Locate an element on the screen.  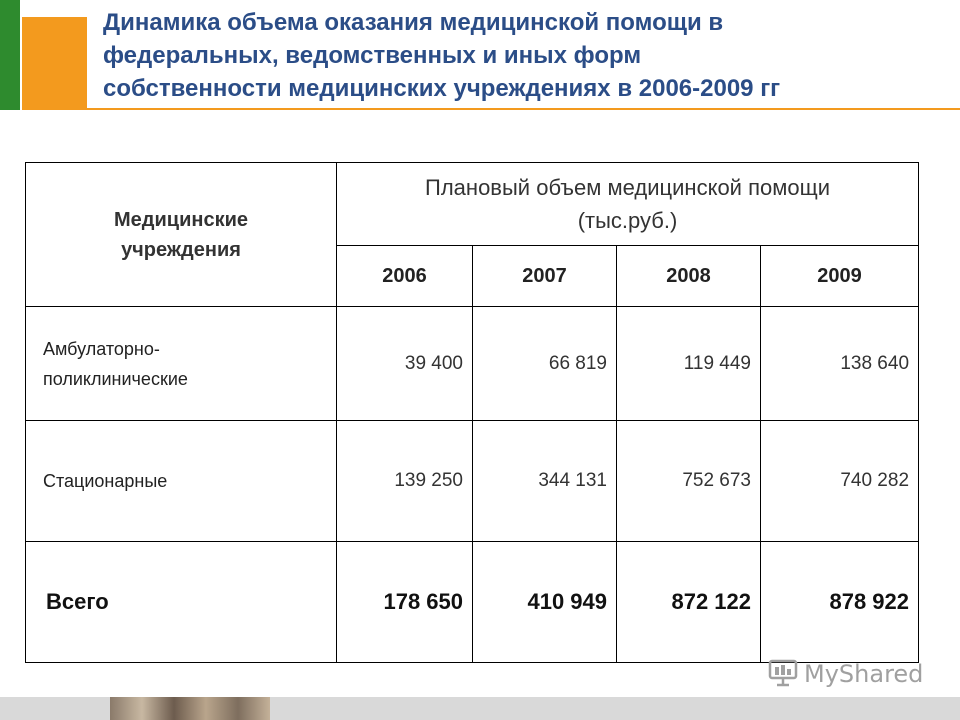
row-label: Амбулаторно- поликлинические is located at coordinates (181, 363).